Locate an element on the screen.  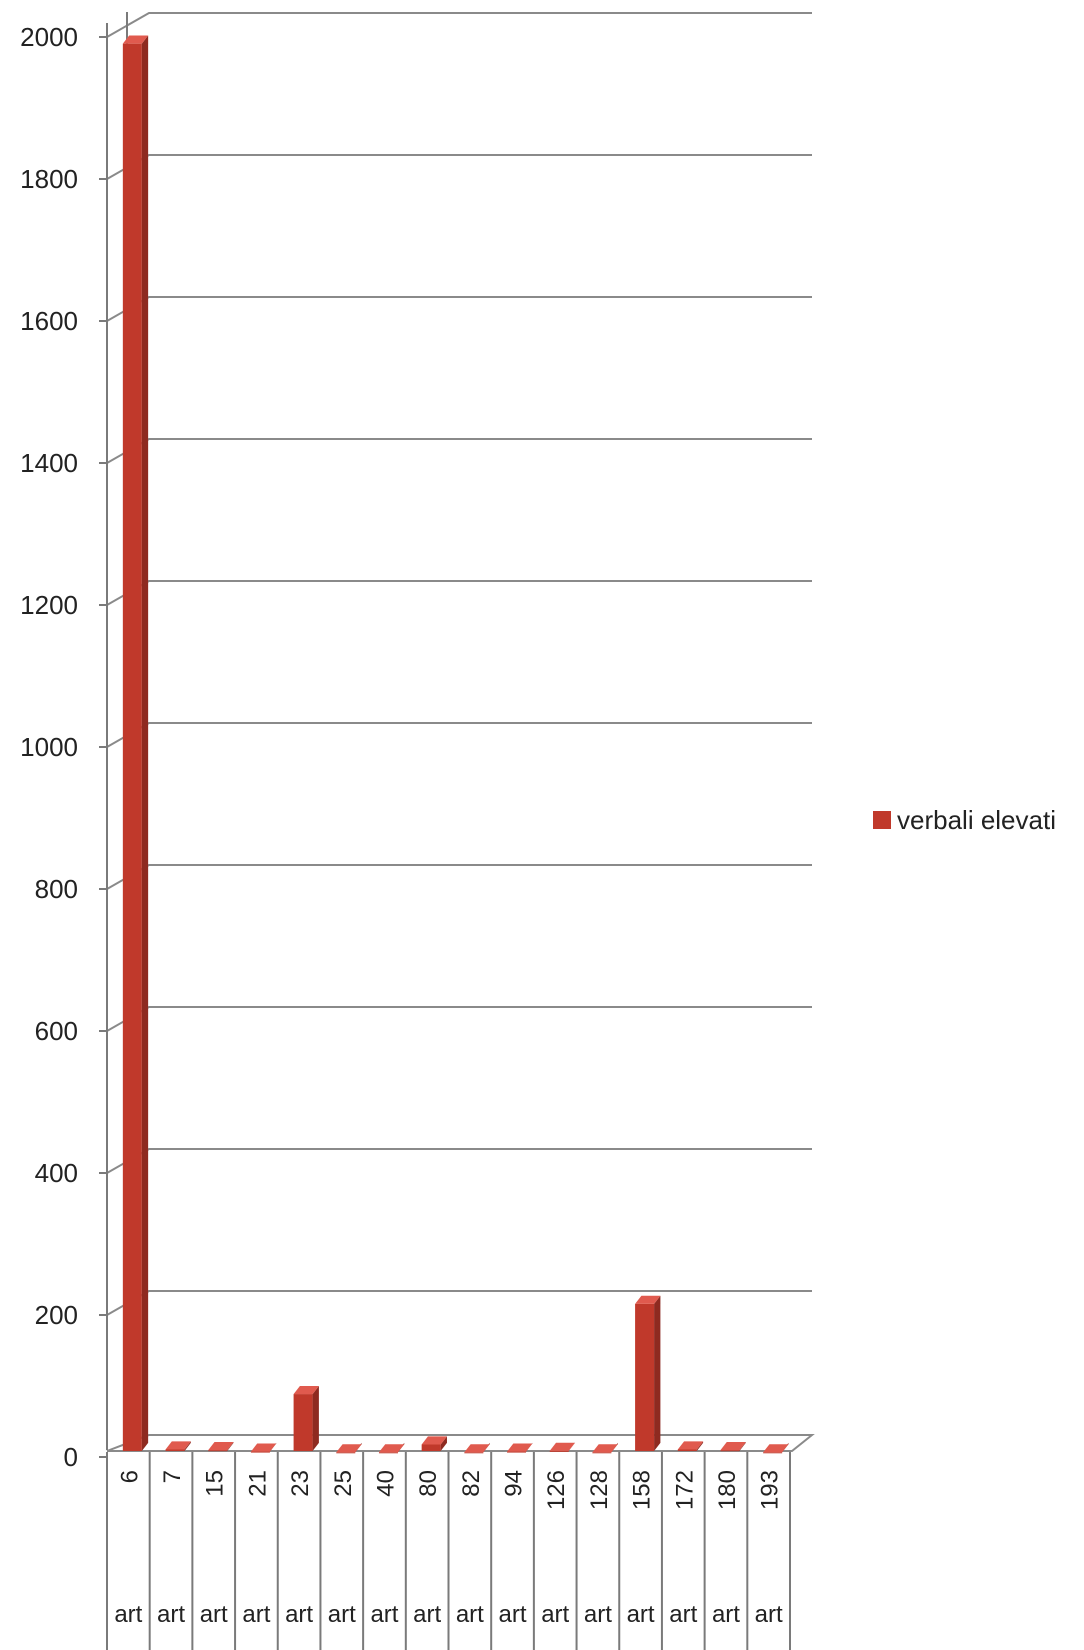
x-category-label: 80 is located at coordinates (428, 1483).